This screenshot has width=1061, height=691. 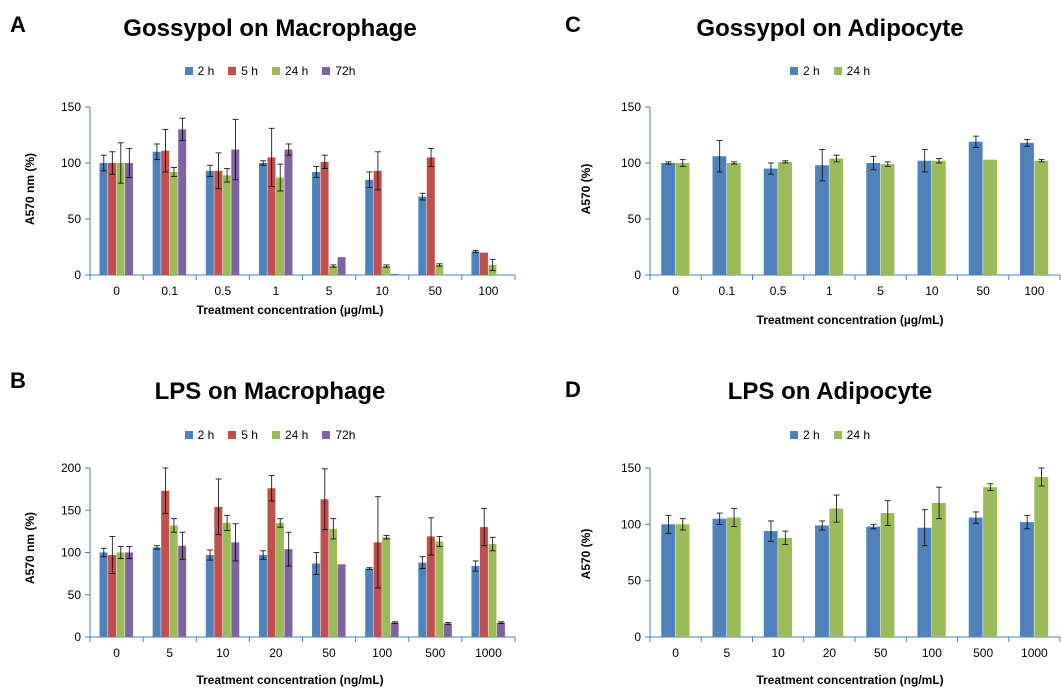 I want to click on panel-letter: A, so click(x=18, y=24).